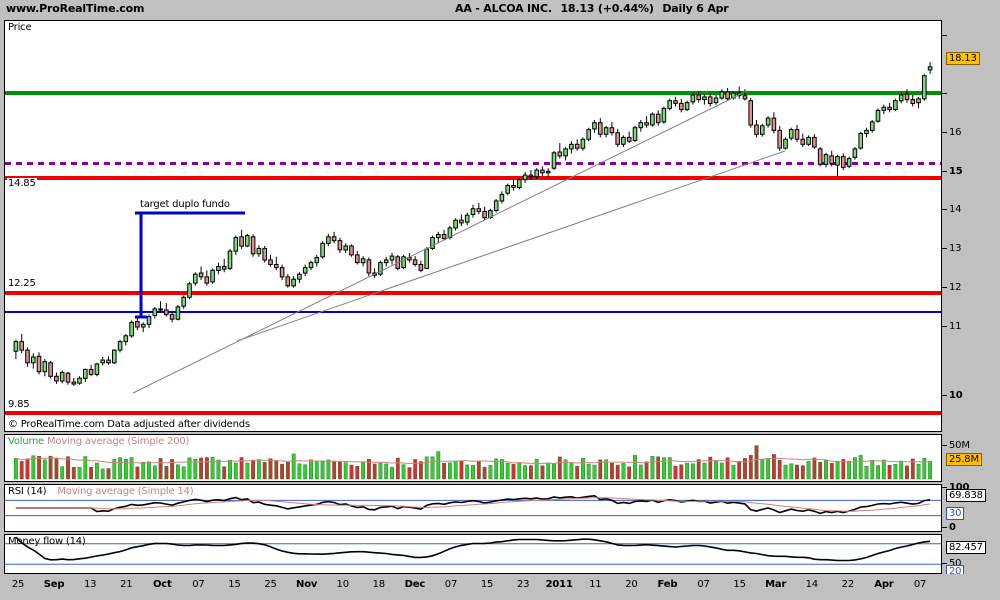 This screenshot has height=600, width=1000. Describe the element at coordinates (90, 584) in the screenshot. I see `xtick-13: 13` at that location.